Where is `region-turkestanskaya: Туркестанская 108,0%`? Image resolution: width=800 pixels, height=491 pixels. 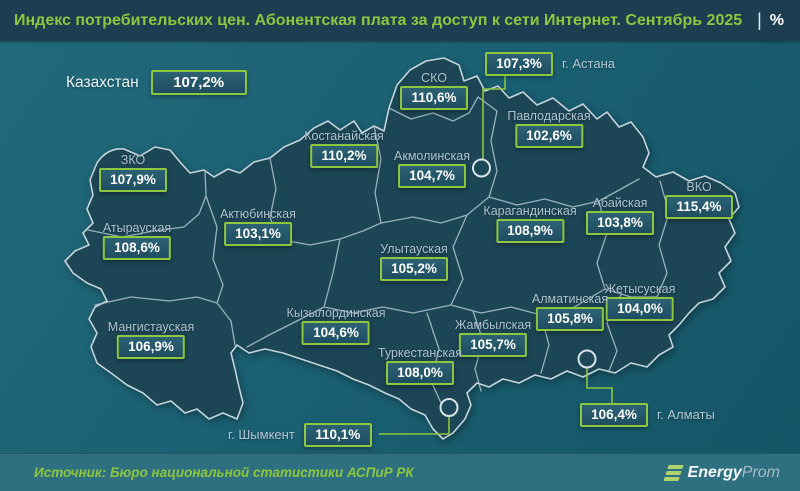 region-turkestanskaya: Туркестанская 108,0% is located at coordinates (420, 365).